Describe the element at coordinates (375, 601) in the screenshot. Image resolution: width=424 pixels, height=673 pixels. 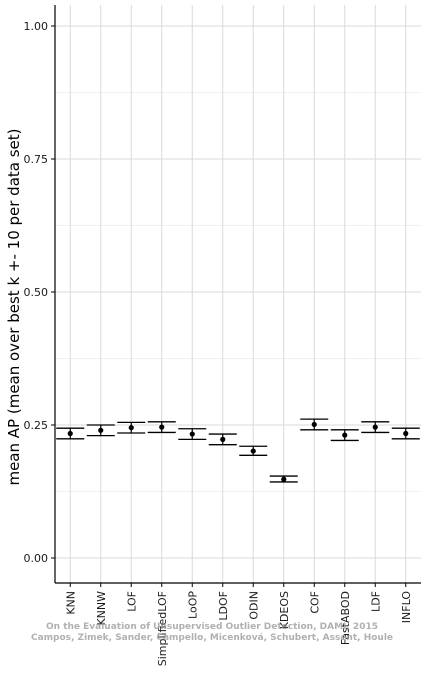
I see `x-tick-label-LDF: LDF` at that location.